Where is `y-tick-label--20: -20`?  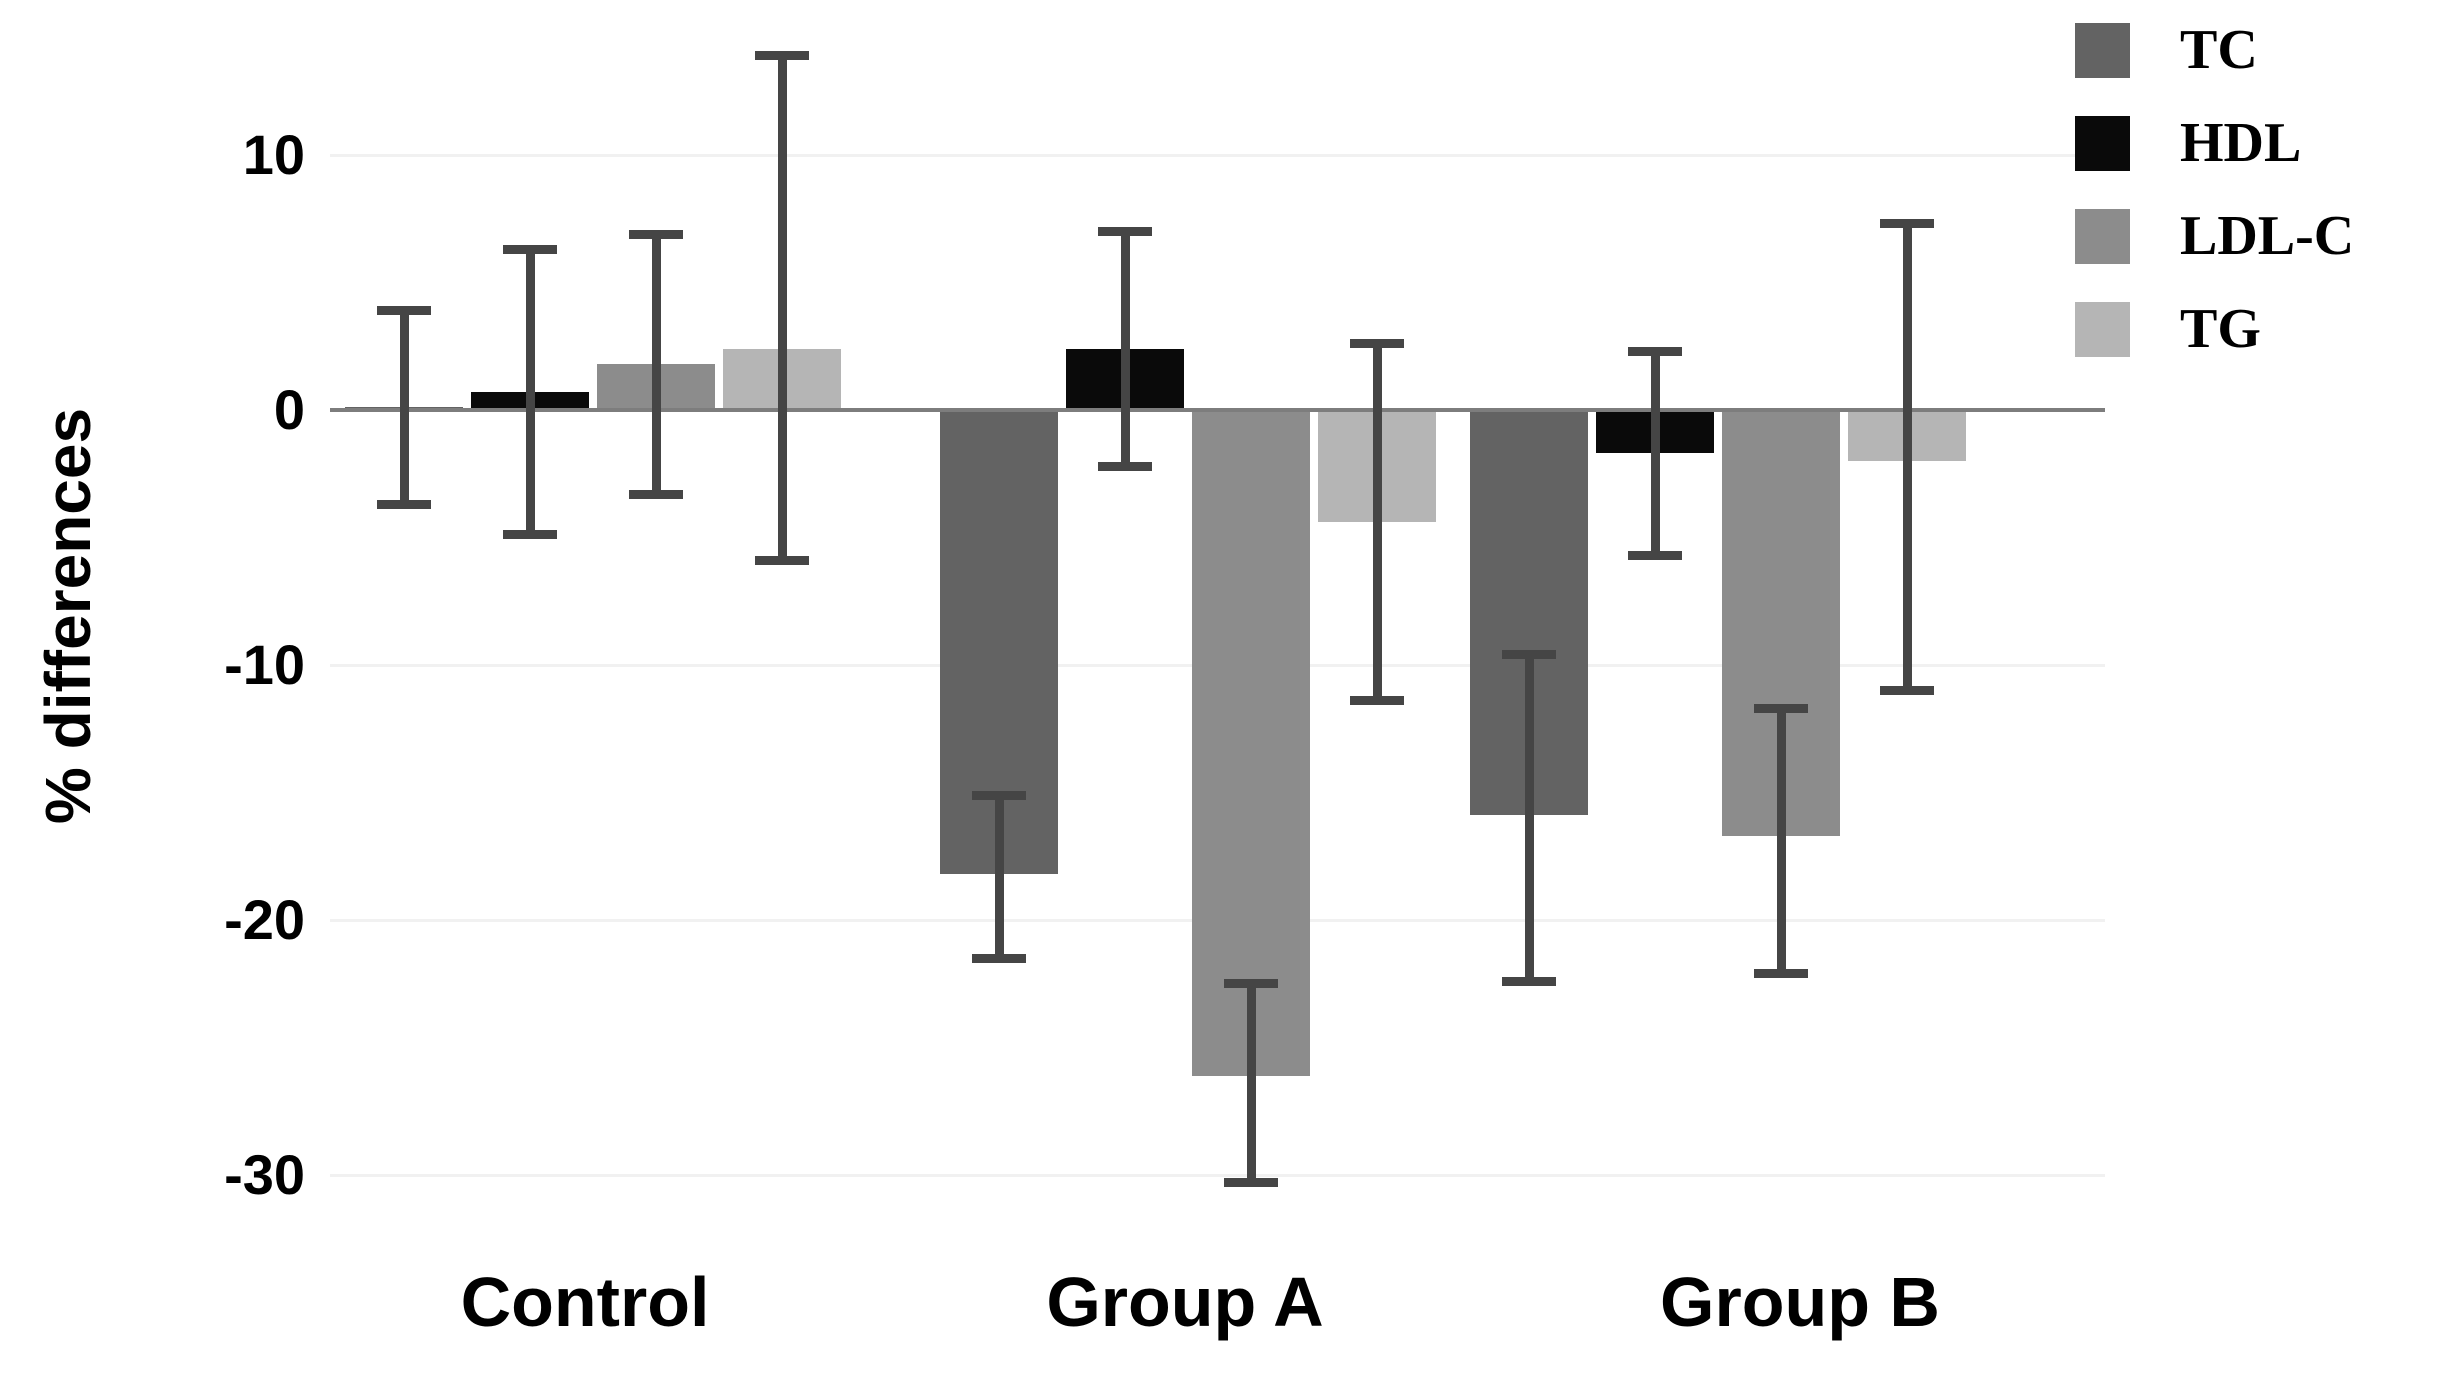 y-tick-label--20: -20 is located at coordinates (264, 919).